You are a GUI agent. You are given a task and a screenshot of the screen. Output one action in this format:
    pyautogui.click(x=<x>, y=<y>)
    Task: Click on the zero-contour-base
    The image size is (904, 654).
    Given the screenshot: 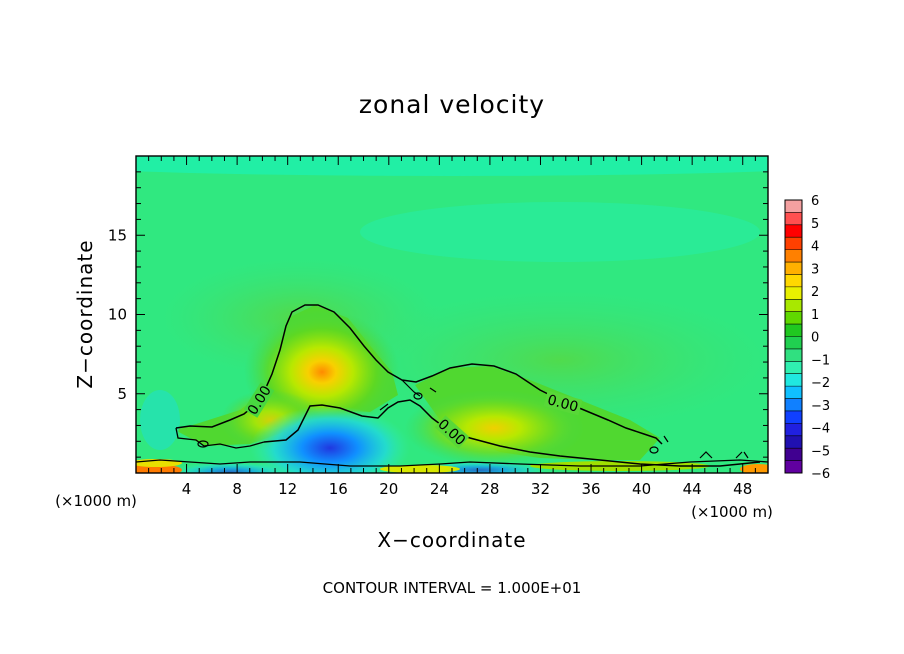 What is the action you would take?
    pyautogui.click(x=452, y=463)
    